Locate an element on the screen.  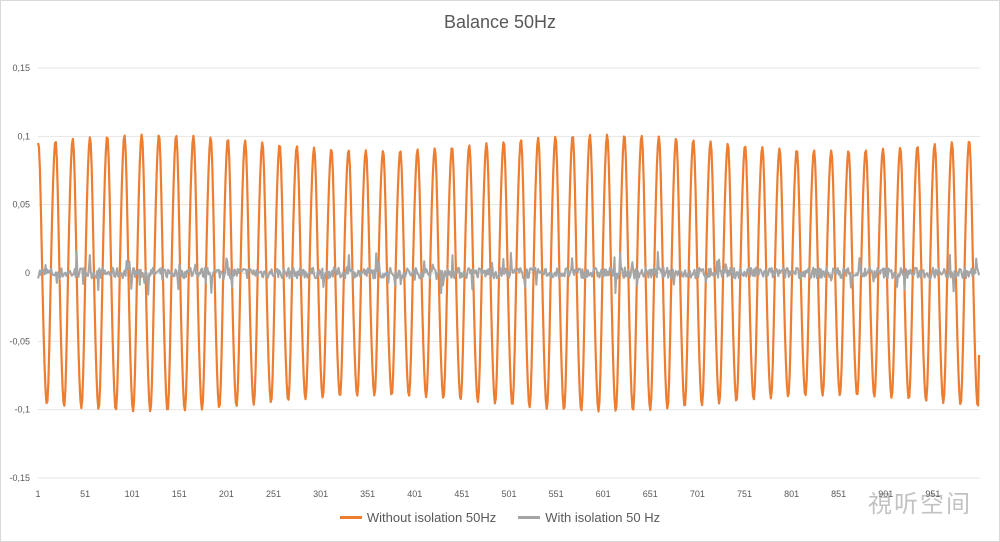
x-tick-label: 151 is located at coordinates (179, 494).